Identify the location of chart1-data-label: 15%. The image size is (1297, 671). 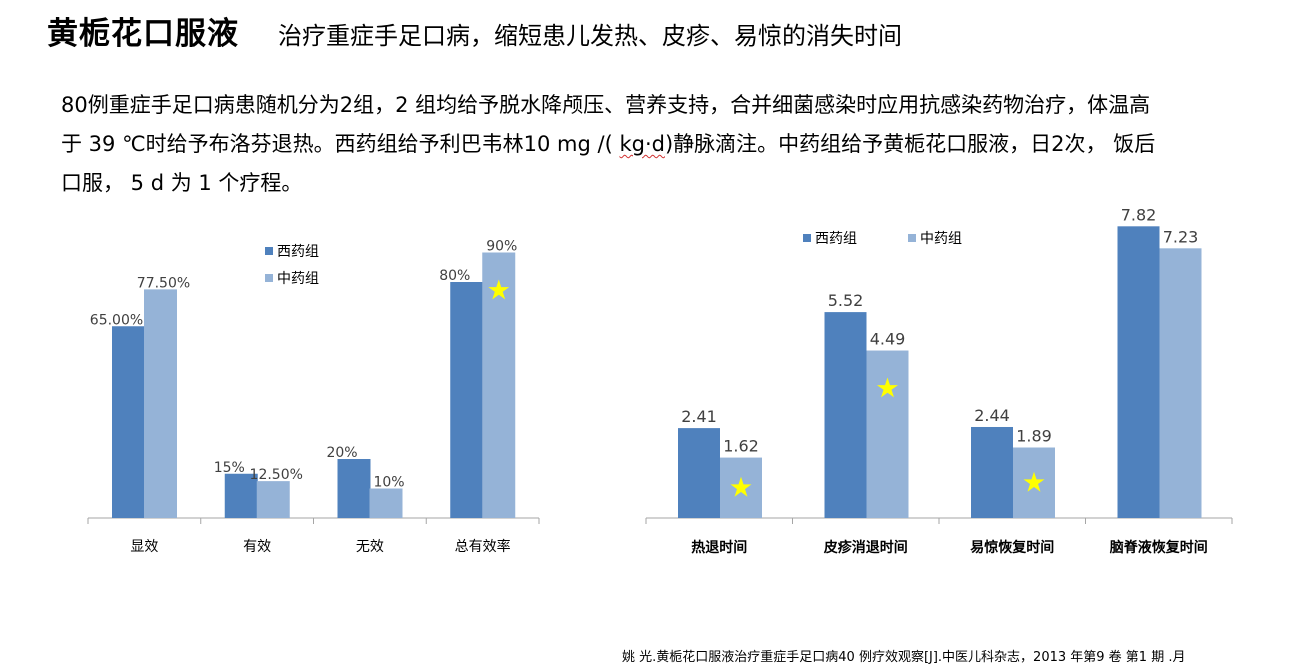
(229, 468).